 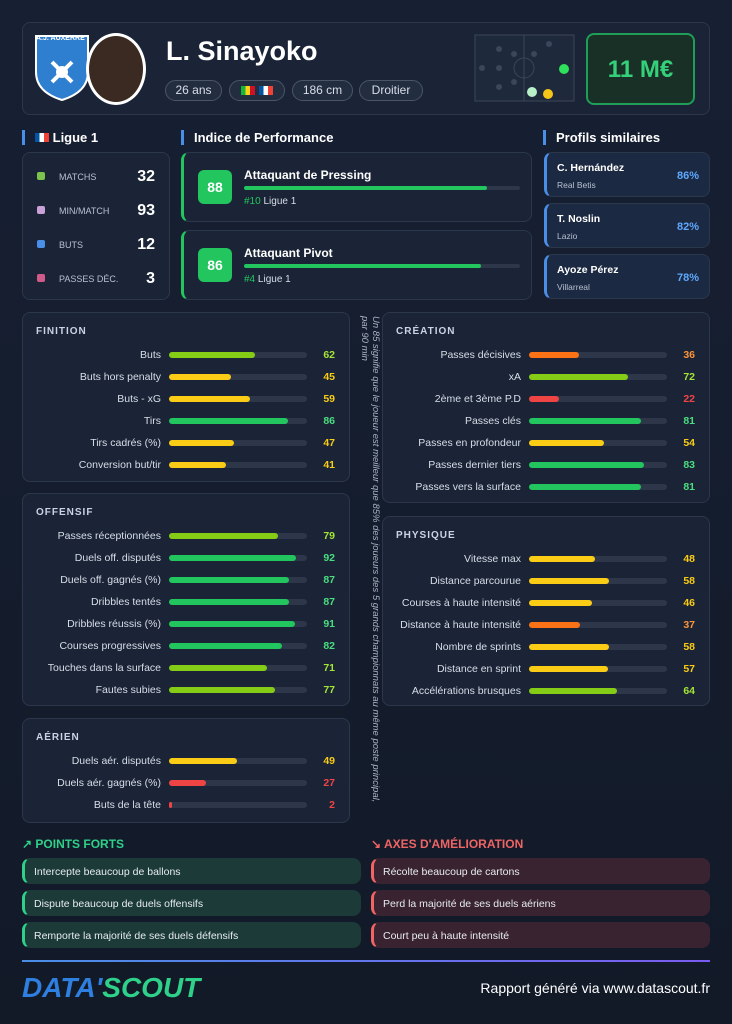 I want to click on stat-label: MIN/MATCH, so click(x=84, y=211).